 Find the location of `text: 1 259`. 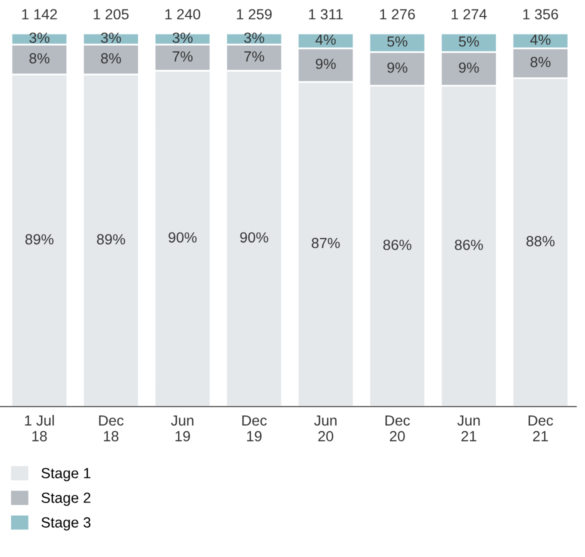

text: 1 259 is located at coordinates (254, 14).